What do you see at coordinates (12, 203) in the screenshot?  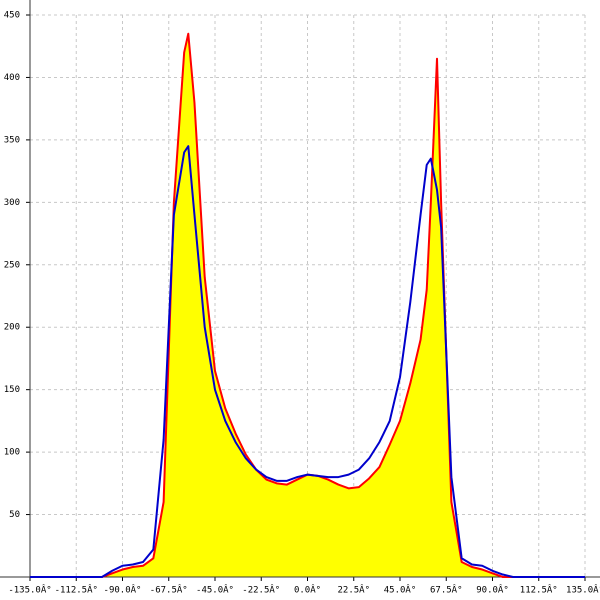 I see `y-tick-label: 300` at bounding box center [12, 203].